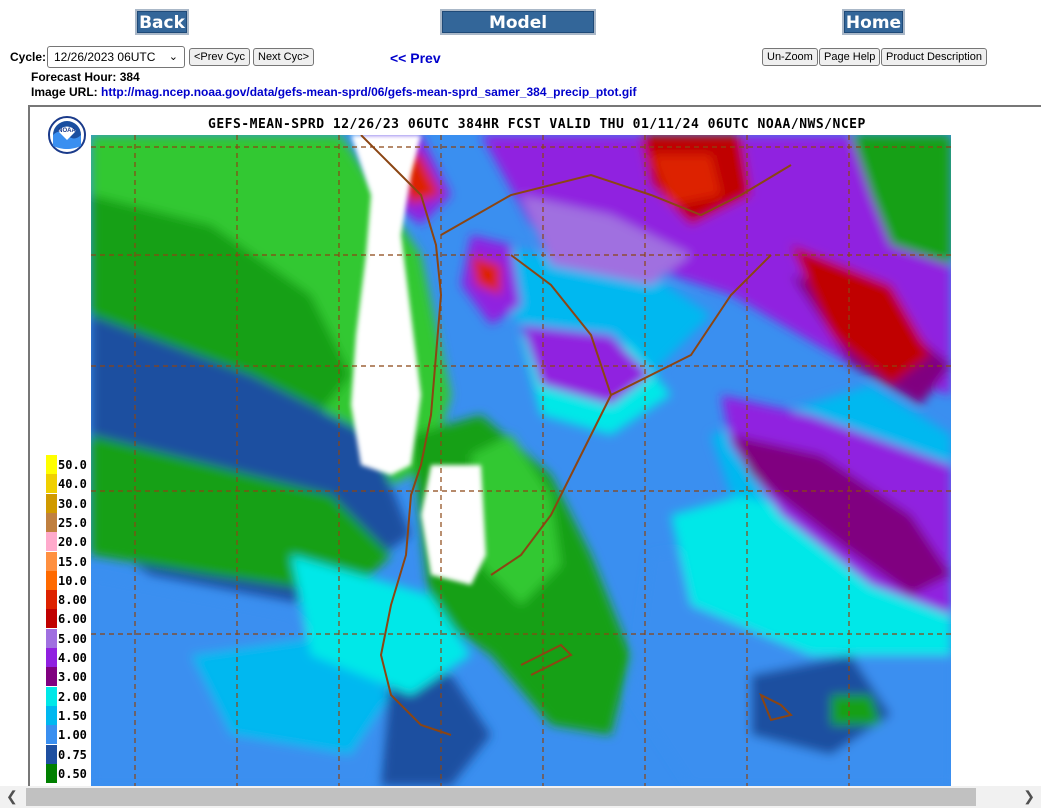  Describe the element at coordinates (12, 796) in the screenshot. I see `scroll-left-icon: ❮` at that location.